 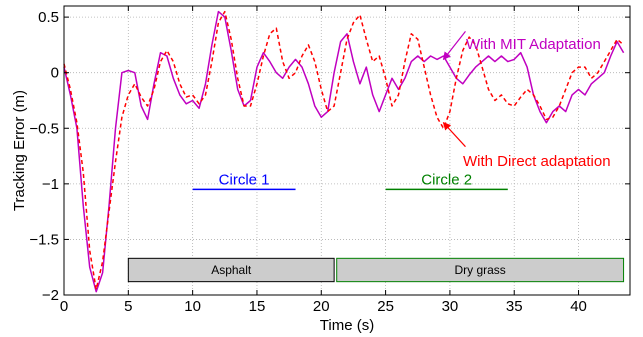 I want to click on surface-region-label: Asphalt, so click(x=231, y=270).